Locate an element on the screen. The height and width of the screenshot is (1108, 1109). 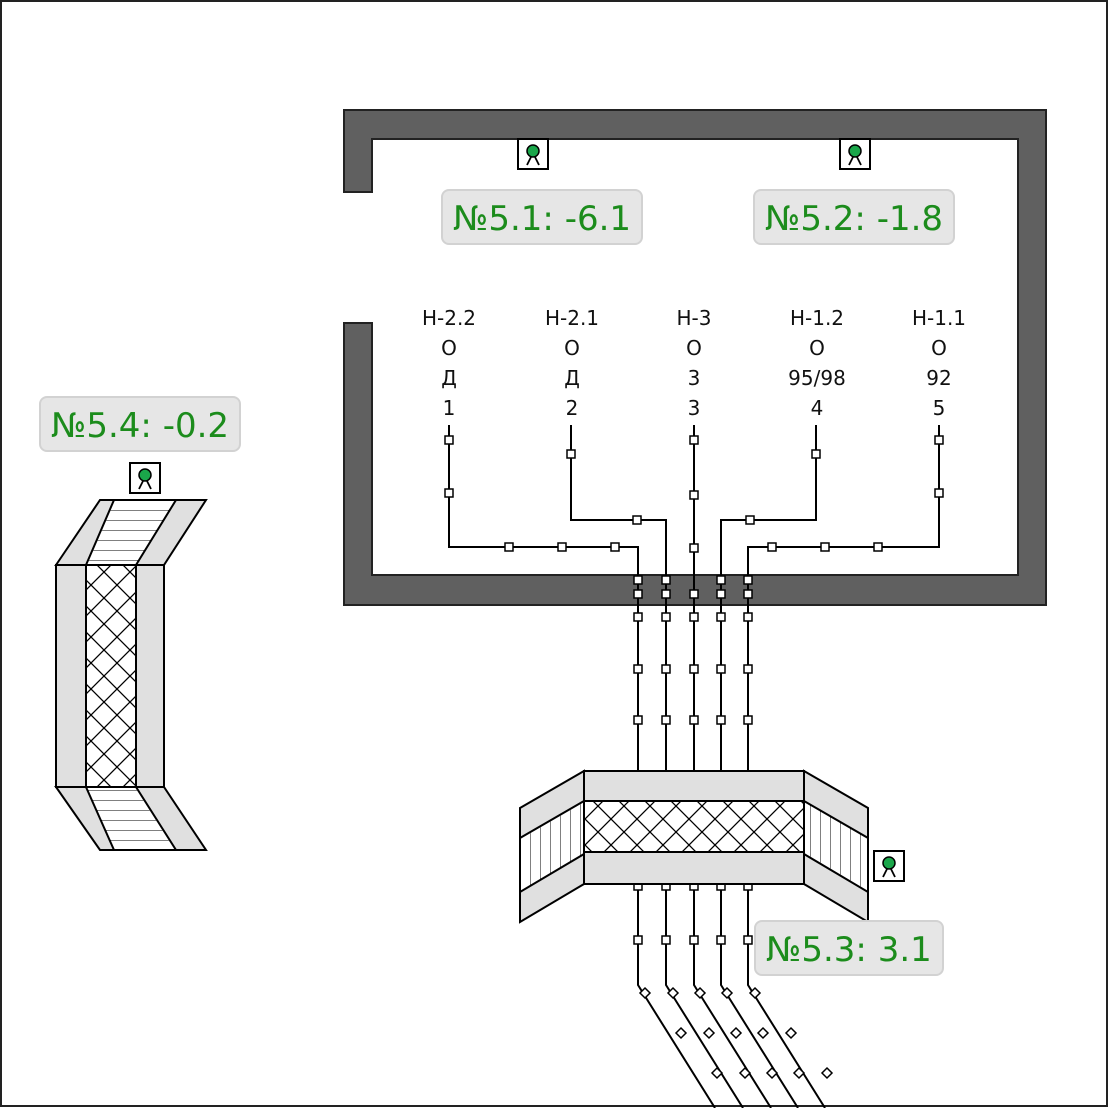
dispenser-1: Н-2.2 О Д 1 is located at coordinates (449, 363).